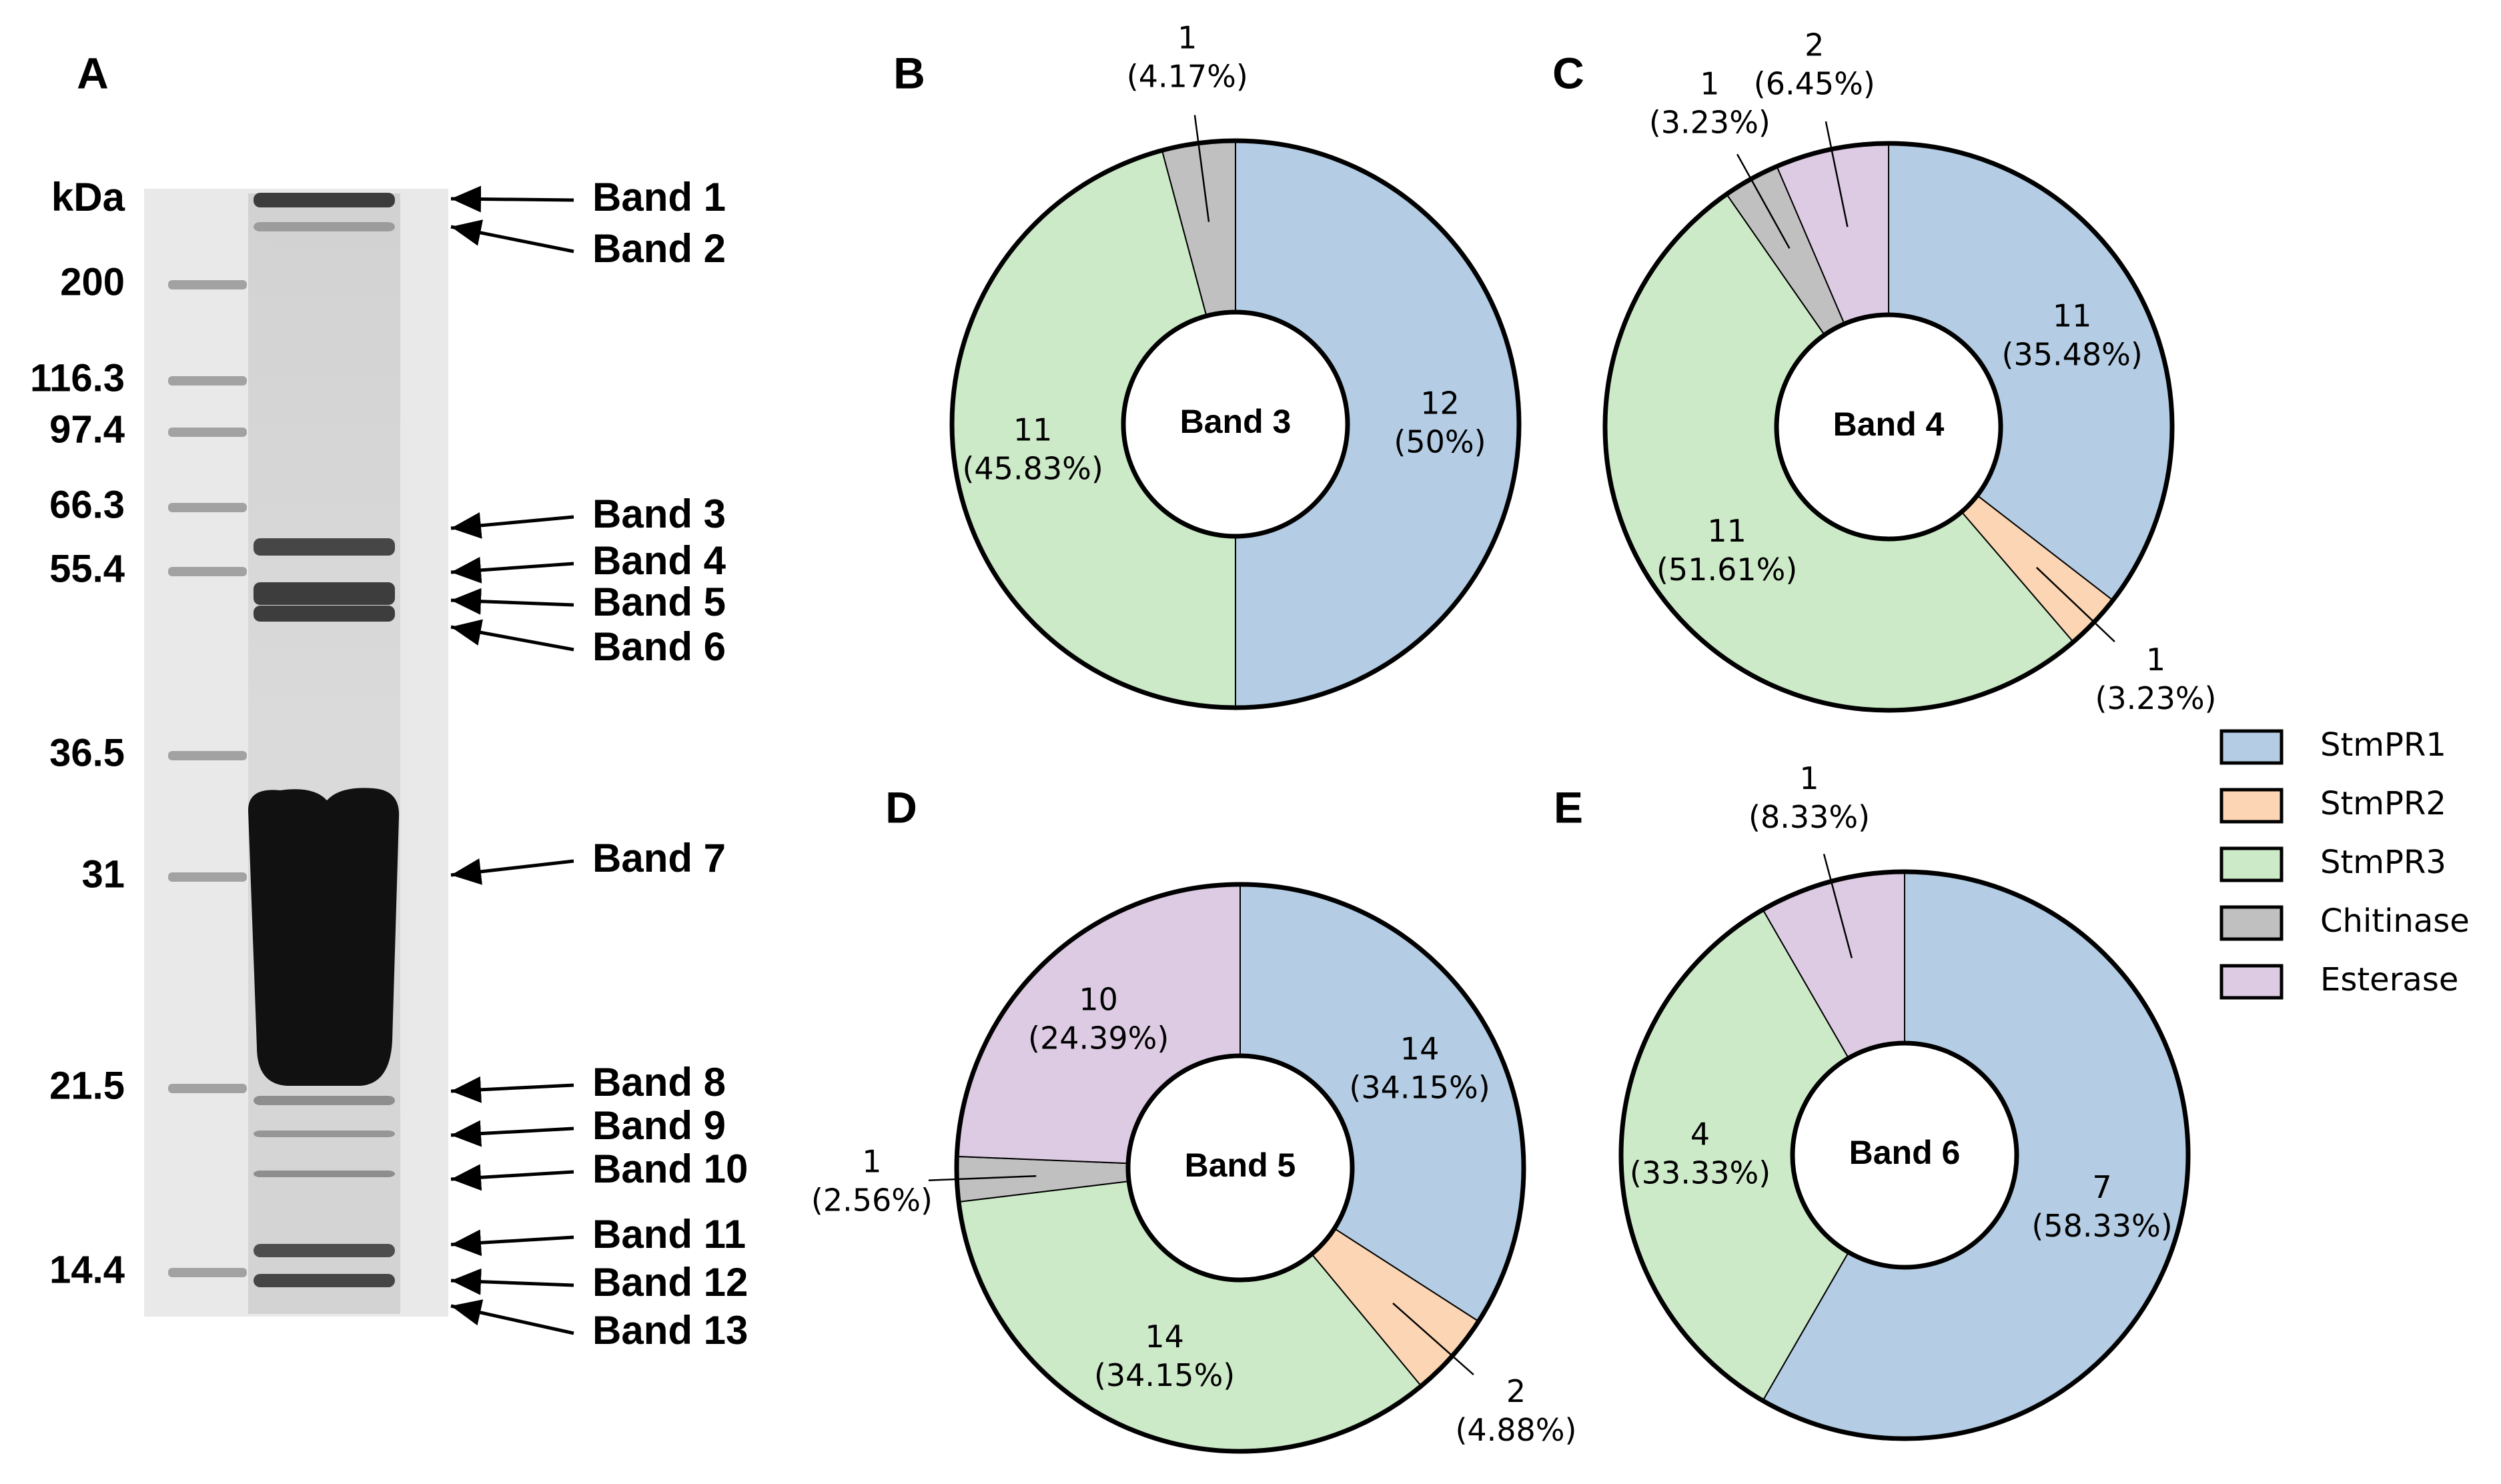  Describe the element at coordinates (659, 602) in the screenshot. I see `band-label: Band 5` at that location.